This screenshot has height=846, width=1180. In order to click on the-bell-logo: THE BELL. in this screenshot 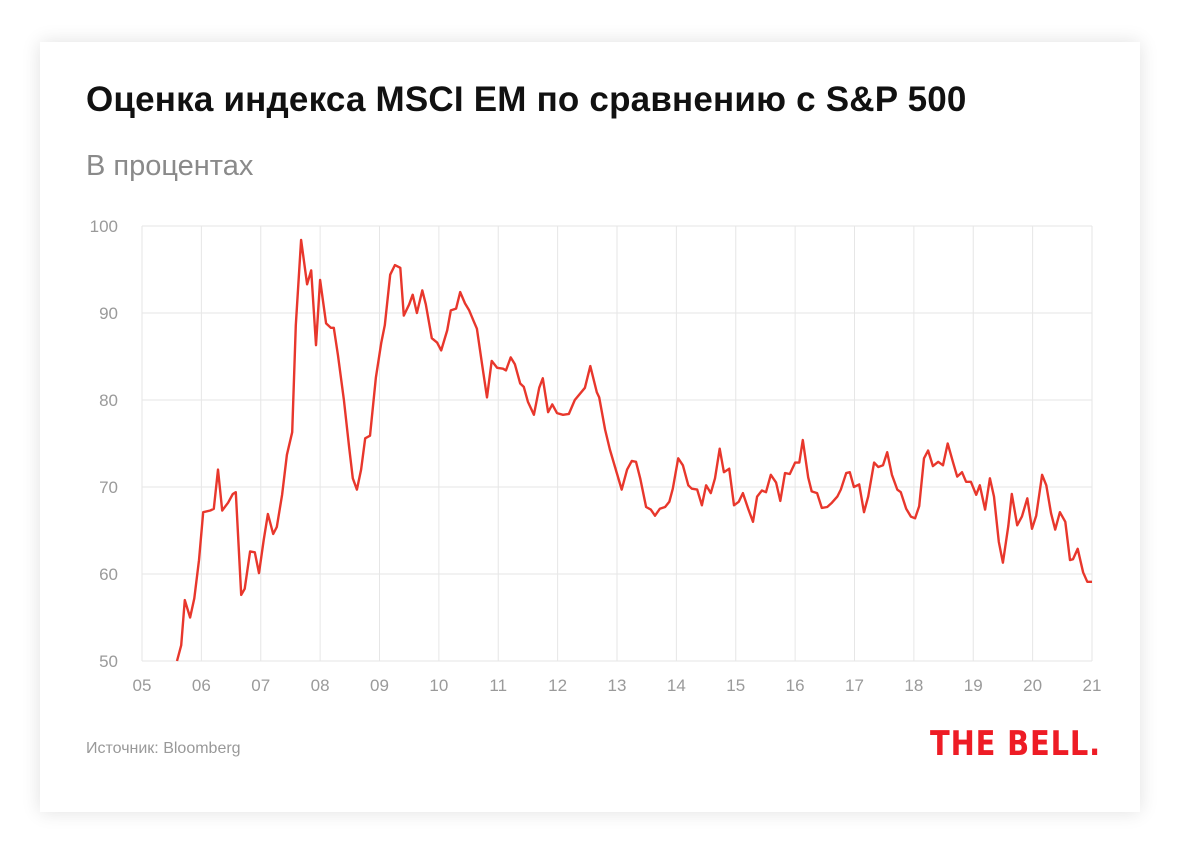, I will do `click(1015, 744)`.